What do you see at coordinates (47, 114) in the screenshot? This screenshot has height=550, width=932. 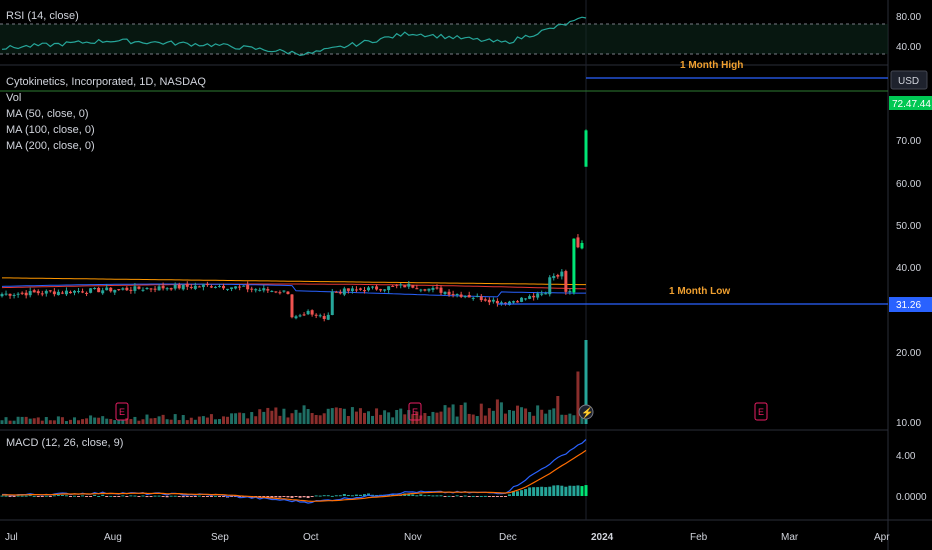 I see `main-legend-ma50: MA (50, close, 0)` at bounding box center [47, 114].